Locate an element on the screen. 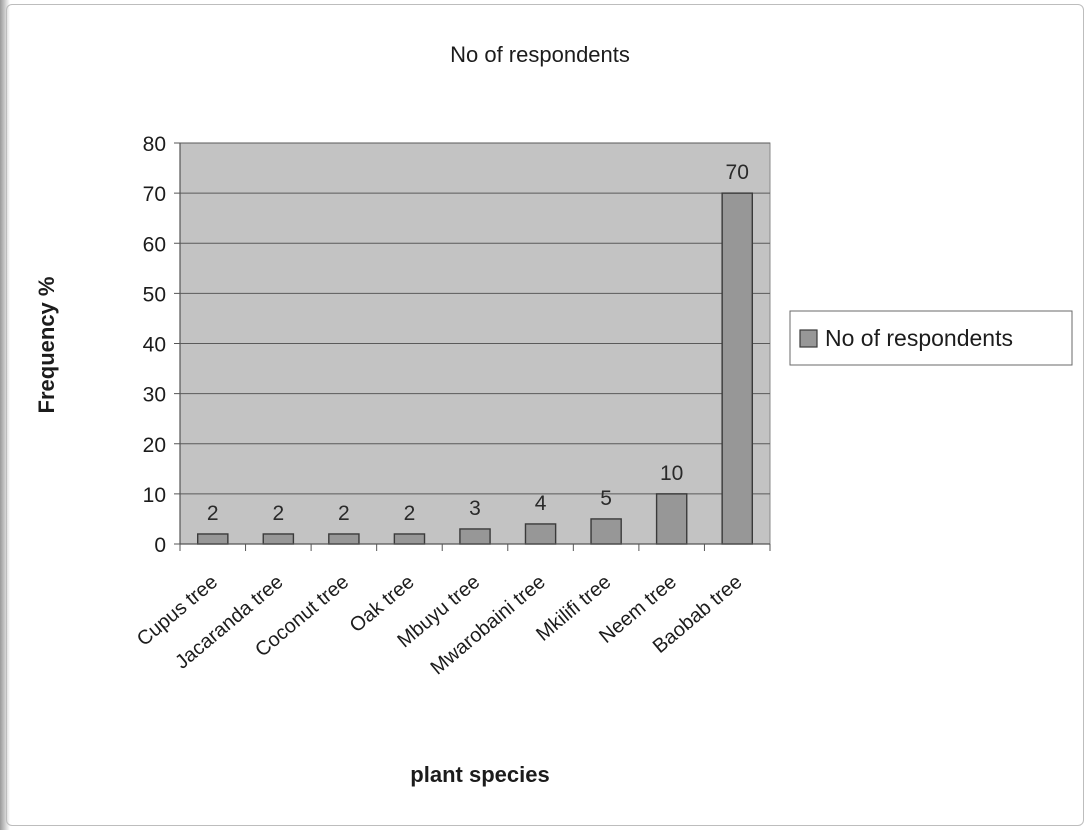  chart-title: No of respondents is located at coordinates (540, 54).